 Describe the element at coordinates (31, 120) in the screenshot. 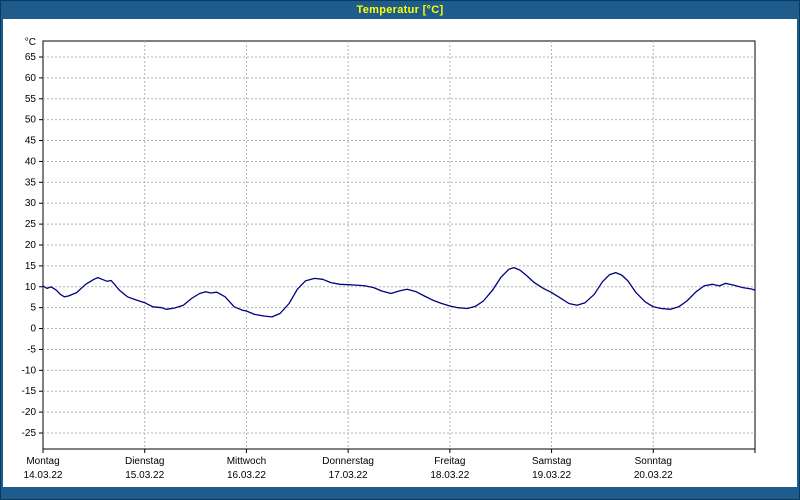

I see `y-tick-label: 50` at that location.